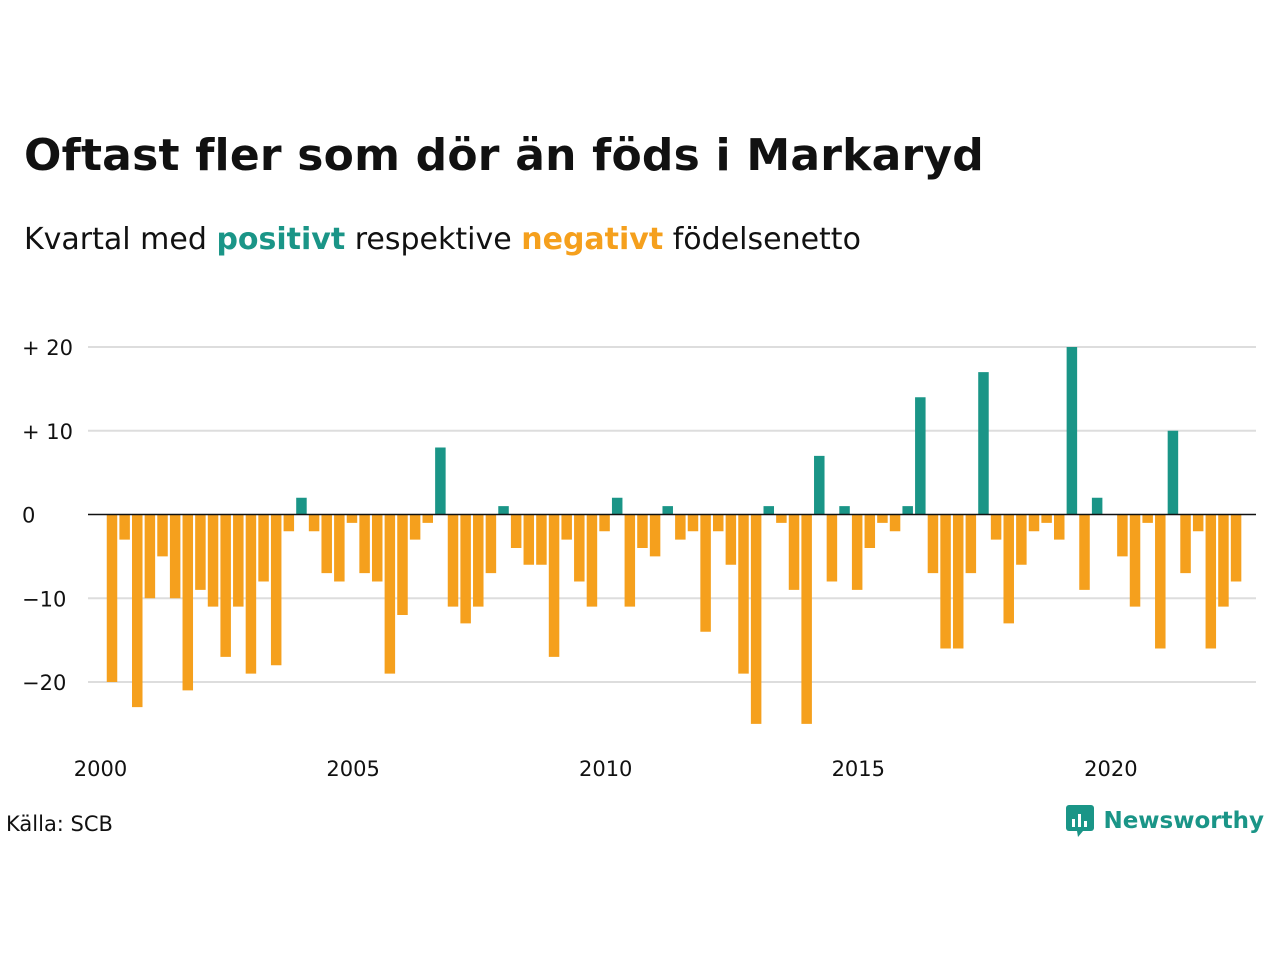 Image resolution: width=1280 pixels, height=960 pixels. What do you see at coordinates (352, 769) in the screenshot?
I see `x-tick-label: 2005` at bounding box center [352, 769].